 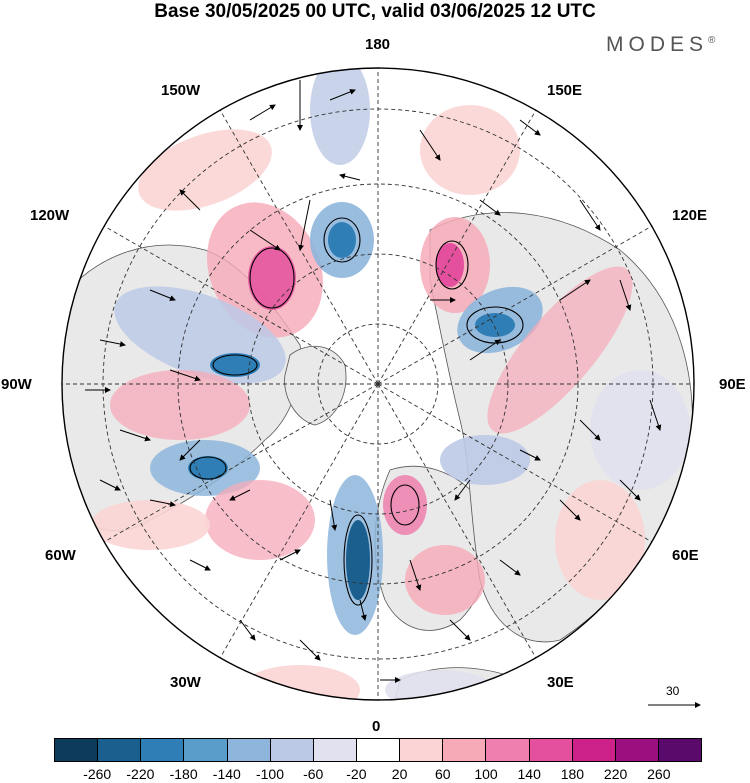 I want to click on colorbar-tick-label: -60, so click(x=313, y=774).